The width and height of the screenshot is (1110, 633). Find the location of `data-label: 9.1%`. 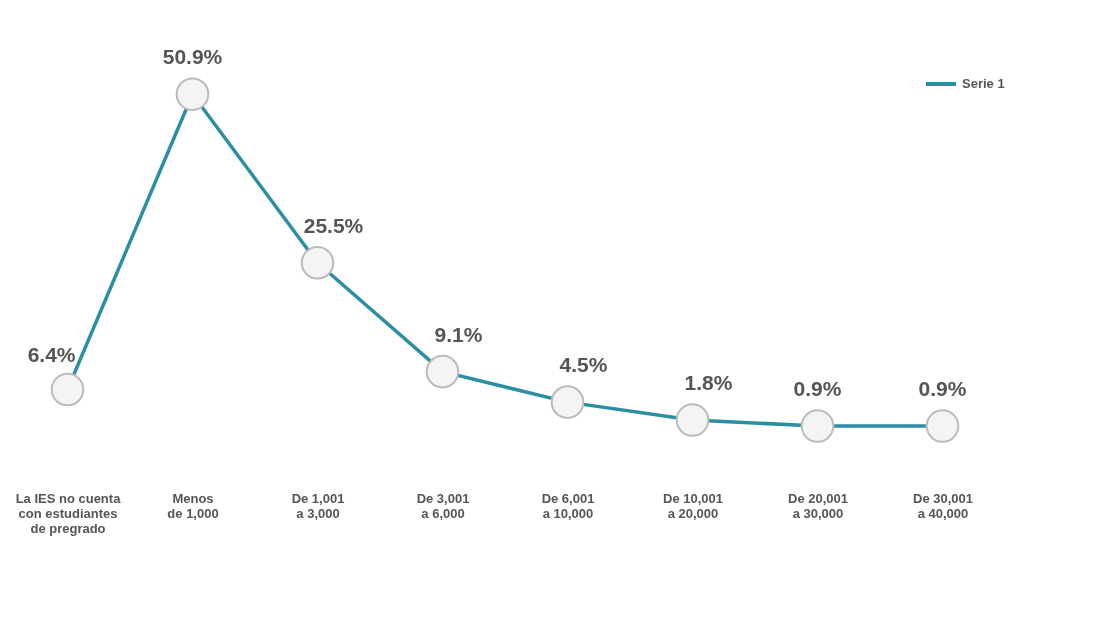

data-label: 9.1% is located at coordinates (458, 334).